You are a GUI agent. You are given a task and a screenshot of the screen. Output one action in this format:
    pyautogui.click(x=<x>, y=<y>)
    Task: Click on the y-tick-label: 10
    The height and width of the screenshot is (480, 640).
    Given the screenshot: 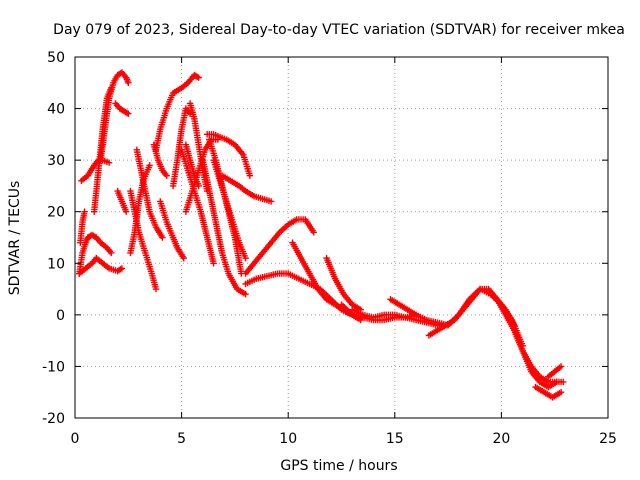 What is the action you would take?
    pyautogui.click(x=56, y=264)
    